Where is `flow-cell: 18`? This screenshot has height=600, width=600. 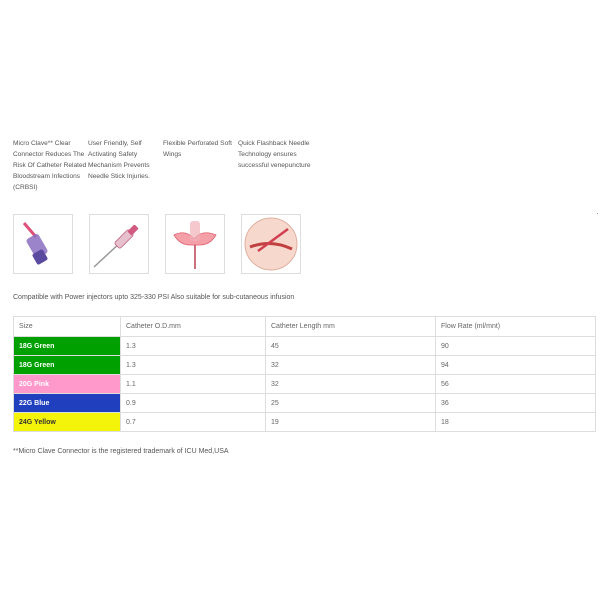 flow-cell: 18 is located at coordinates (515, 422).